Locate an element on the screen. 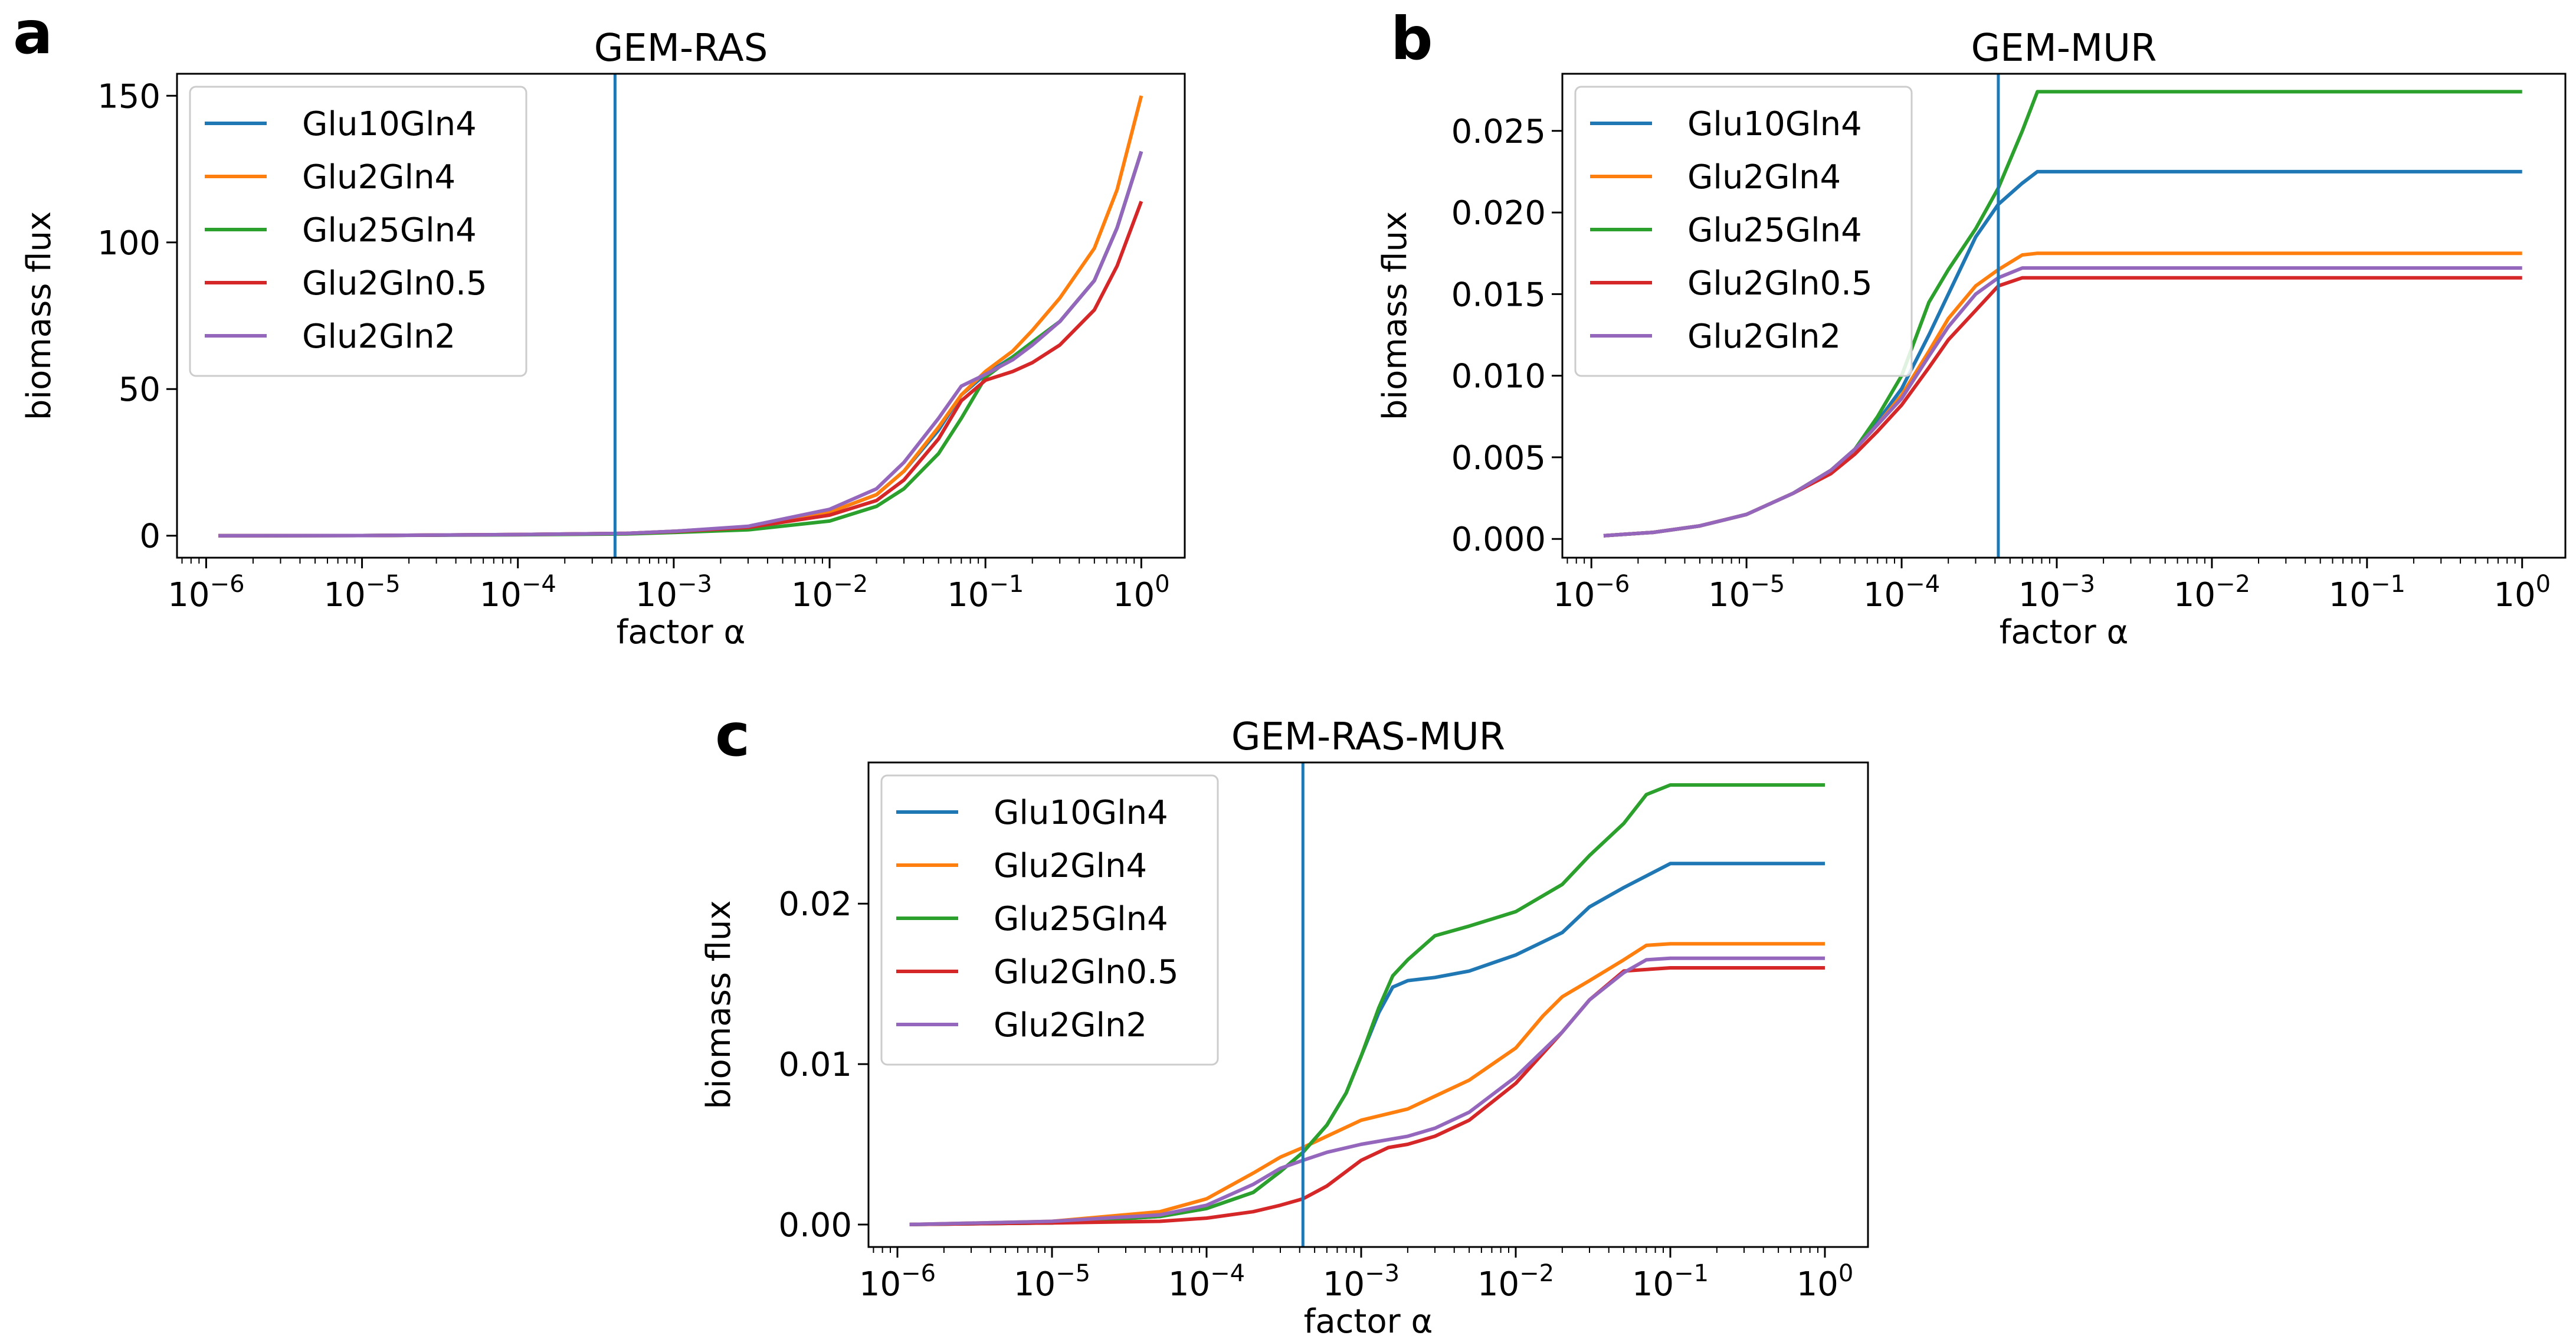 The width and height of the screenshot is (2576, 1342). y-tick-label: 0.025 is located at coordinates (1498, 132).